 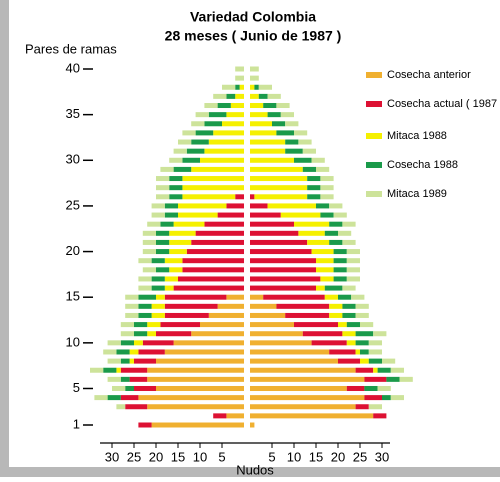 I want to click on y-tick-label: 30, so click(x=73, y=159).